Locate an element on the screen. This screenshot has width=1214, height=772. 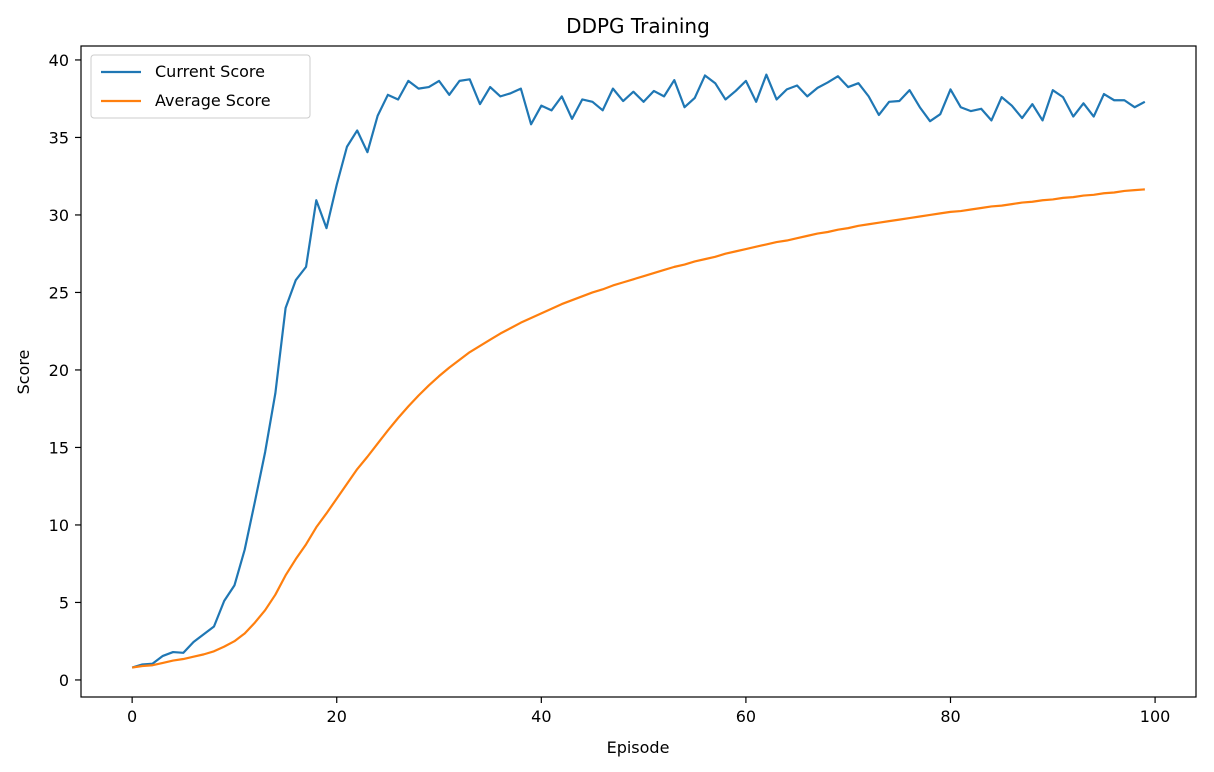
x-axis-label: Episode is located at coordinates (638, 747).